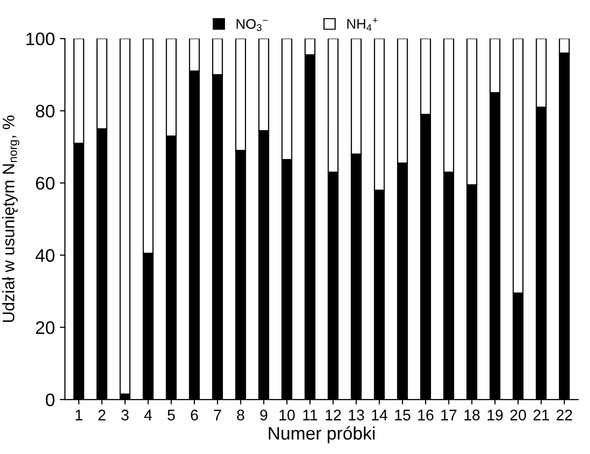  Describe the element at coordinates (45, 255) in the screenshot. I see `y-tick-label: 40` at that location.